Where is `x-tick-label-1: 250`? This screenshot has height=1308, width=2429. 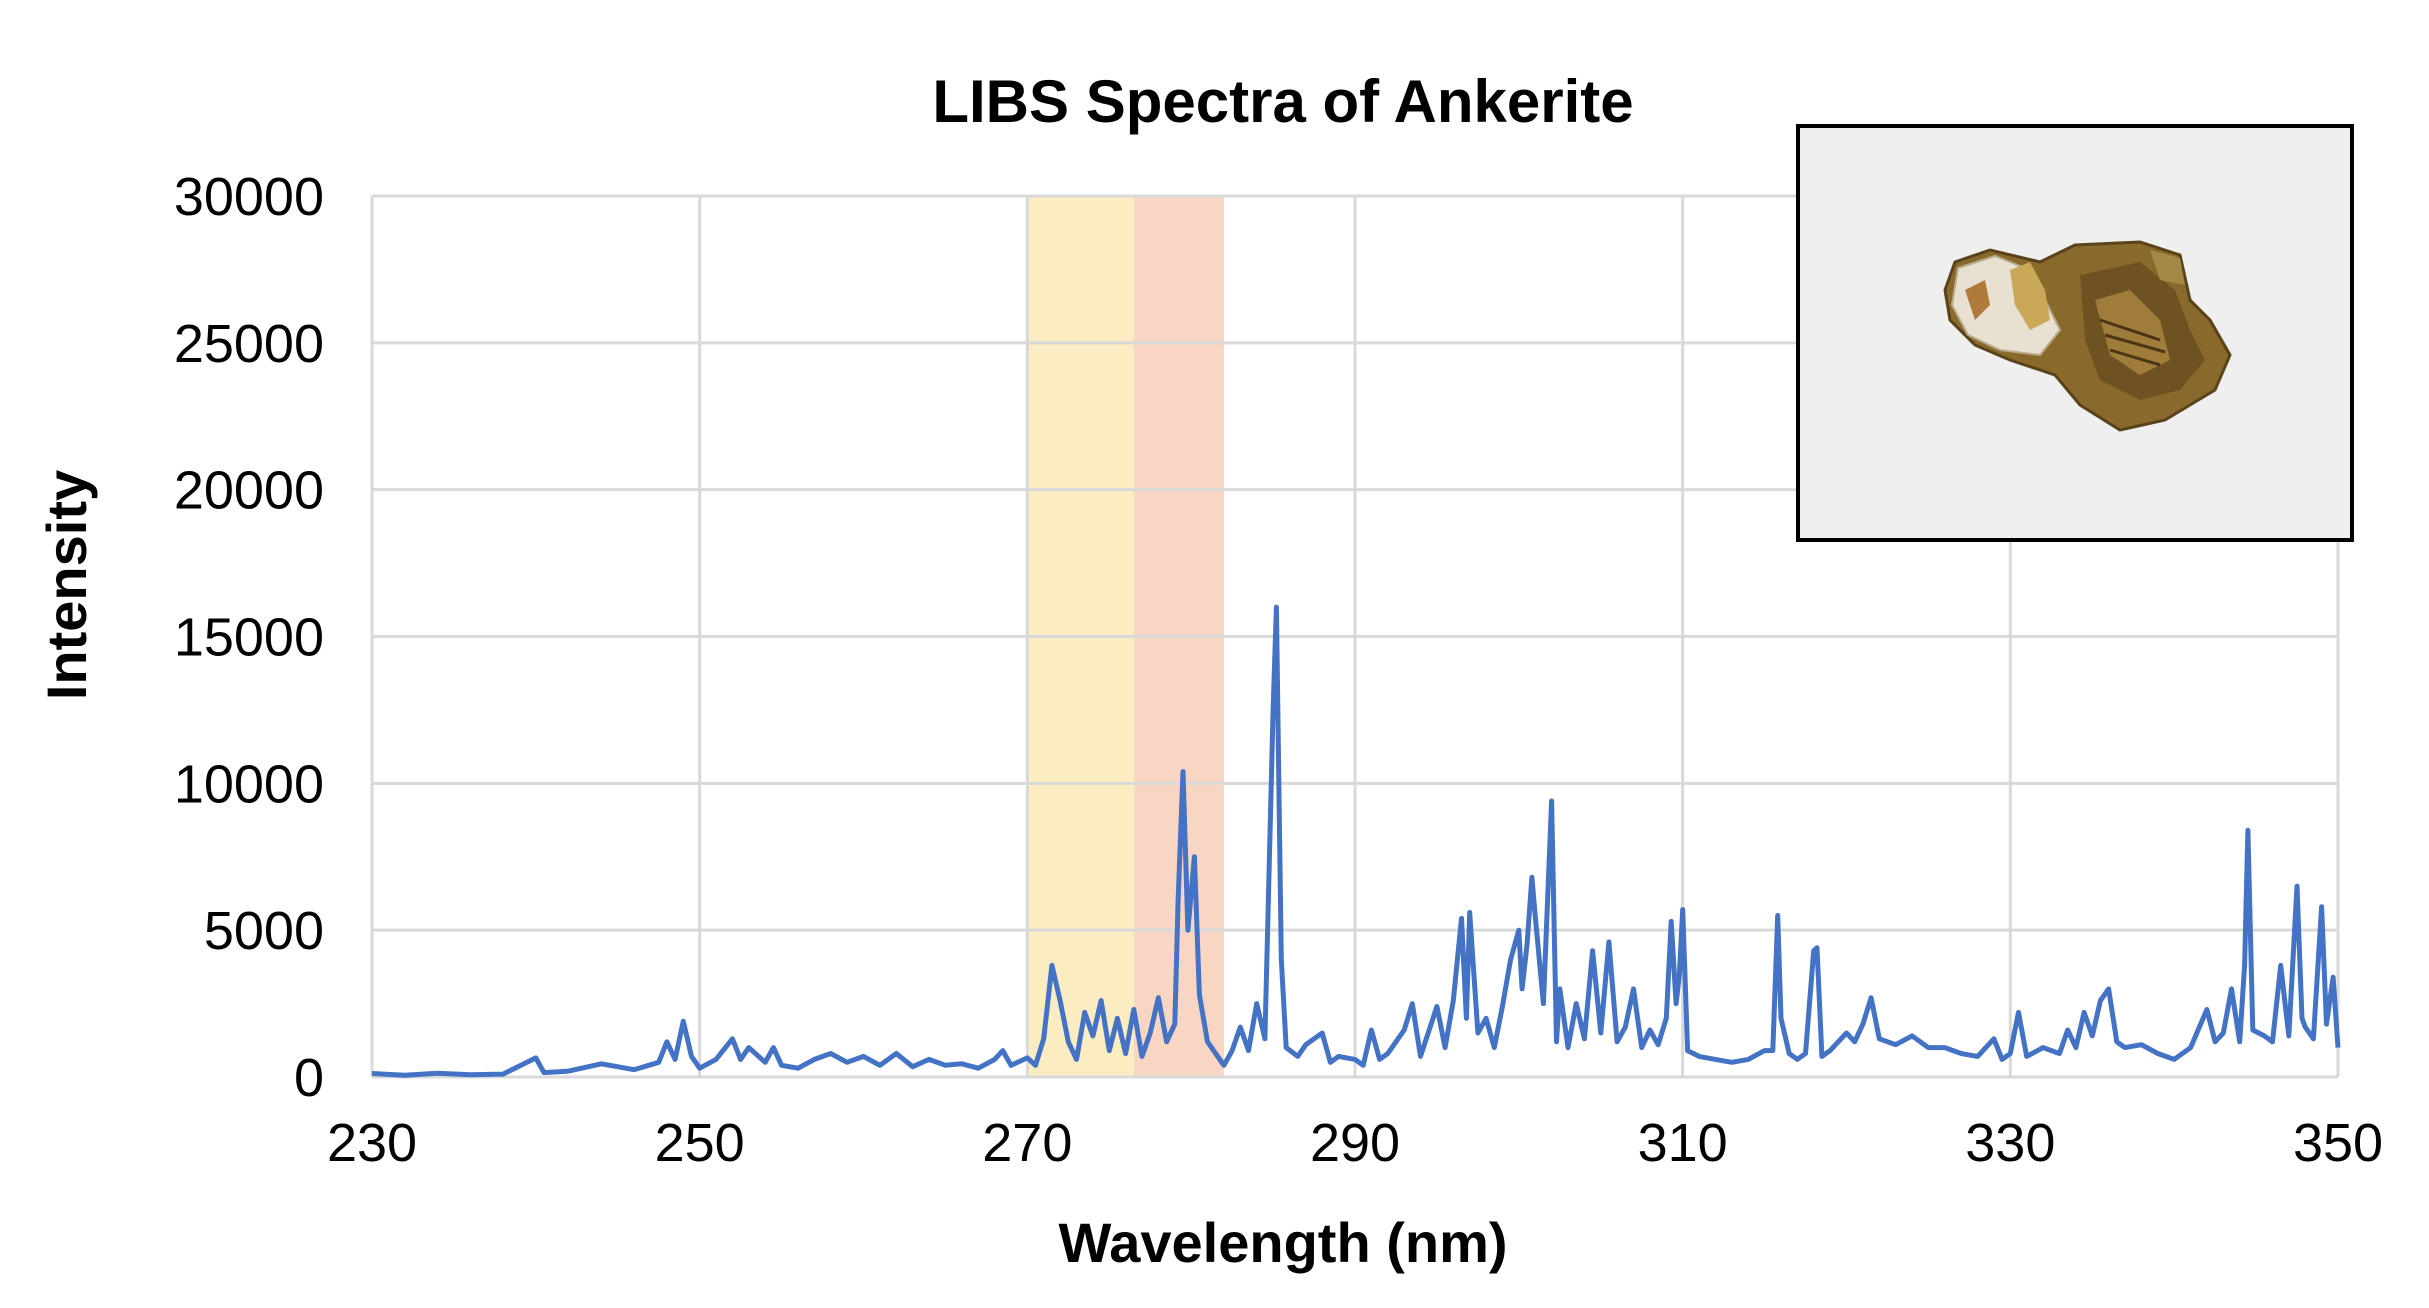 x-tick-label-1: 250 is located at coordinates (700, 1143).